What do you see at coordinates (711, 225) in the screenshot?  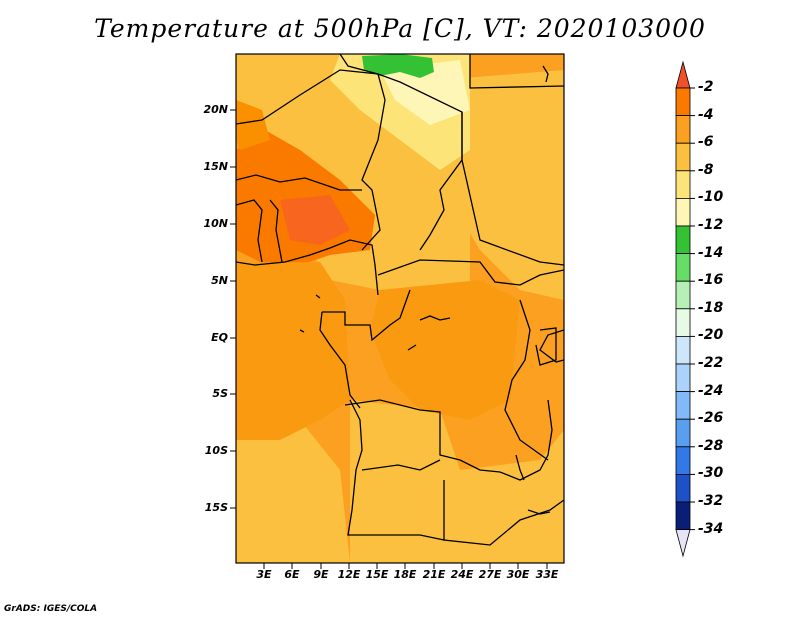 I see `colorbar-label: -12` at bounding box center [711, 225].